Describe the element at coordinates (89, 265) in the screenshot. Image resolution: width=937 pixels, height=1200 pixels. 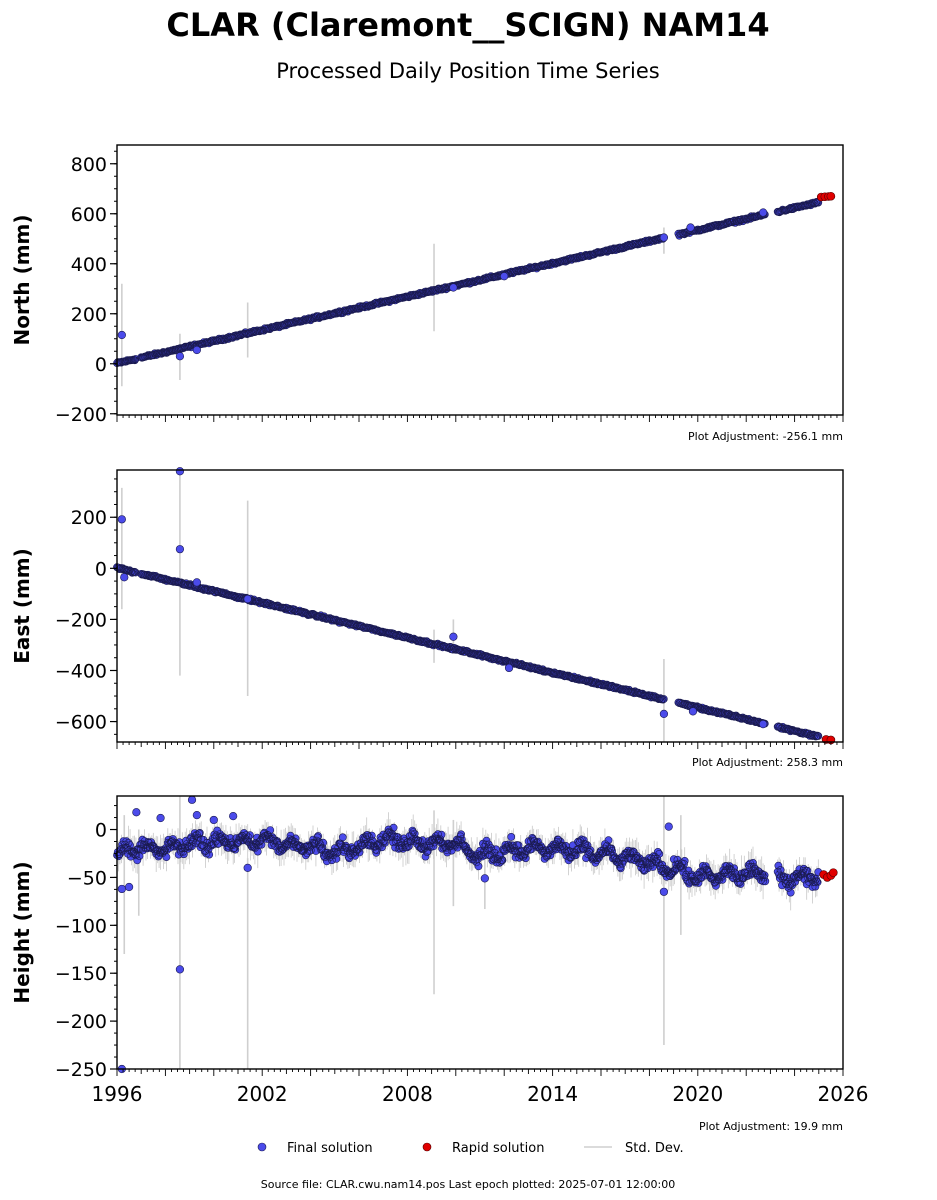
I see `north-y-tick-label: 400` at that location.